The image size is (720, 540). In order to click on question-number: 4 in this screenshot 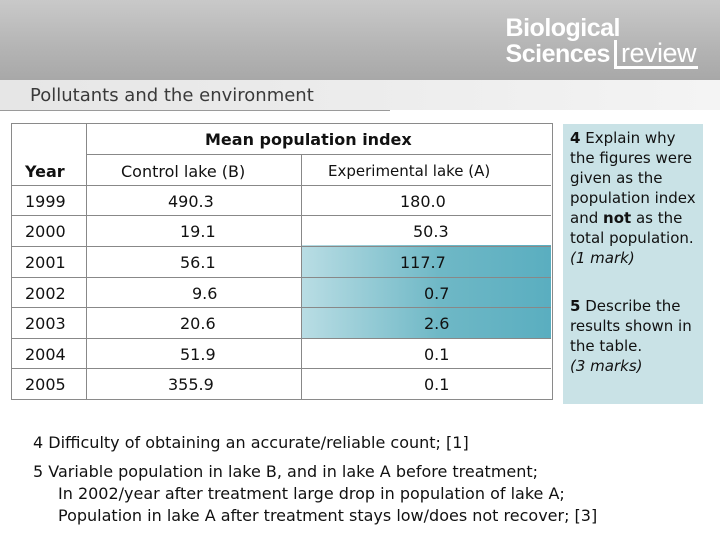, I will do `click(575, 138)`.